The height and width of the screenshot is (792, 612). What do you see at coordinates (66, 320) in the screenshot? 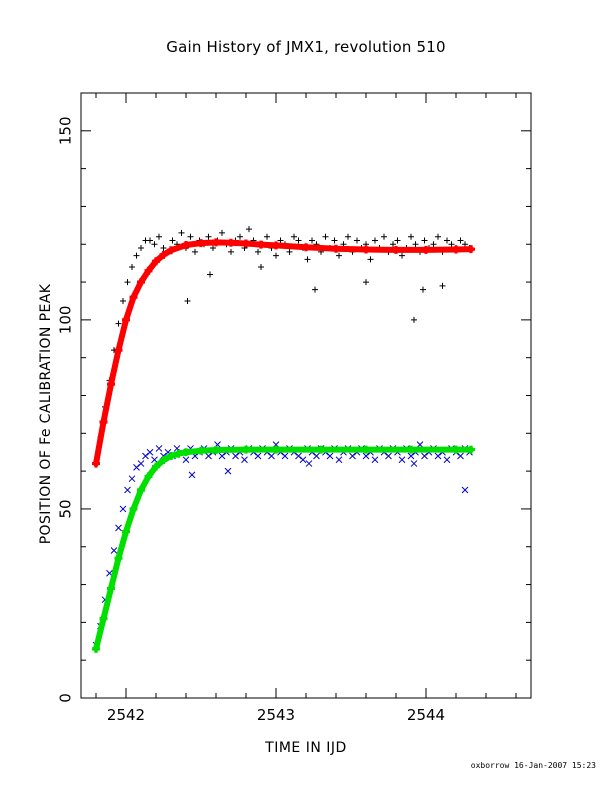
I see `y-tick-label: 100` at bounding box center [66, 320].